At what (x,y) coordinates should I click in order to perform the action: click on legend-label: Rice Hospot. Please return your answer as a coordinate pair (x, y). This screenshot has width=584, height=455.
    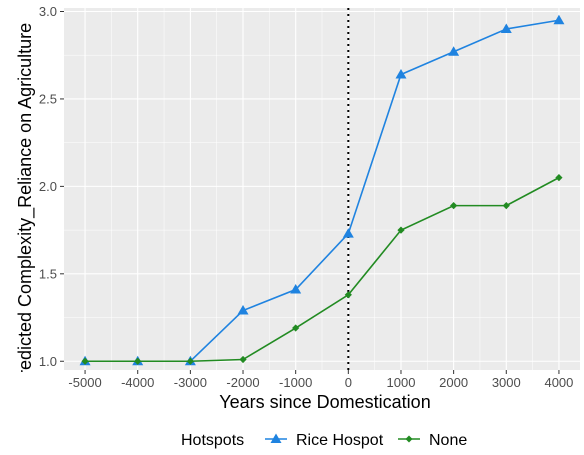
    Looking at the image, I should click on (340, 440).